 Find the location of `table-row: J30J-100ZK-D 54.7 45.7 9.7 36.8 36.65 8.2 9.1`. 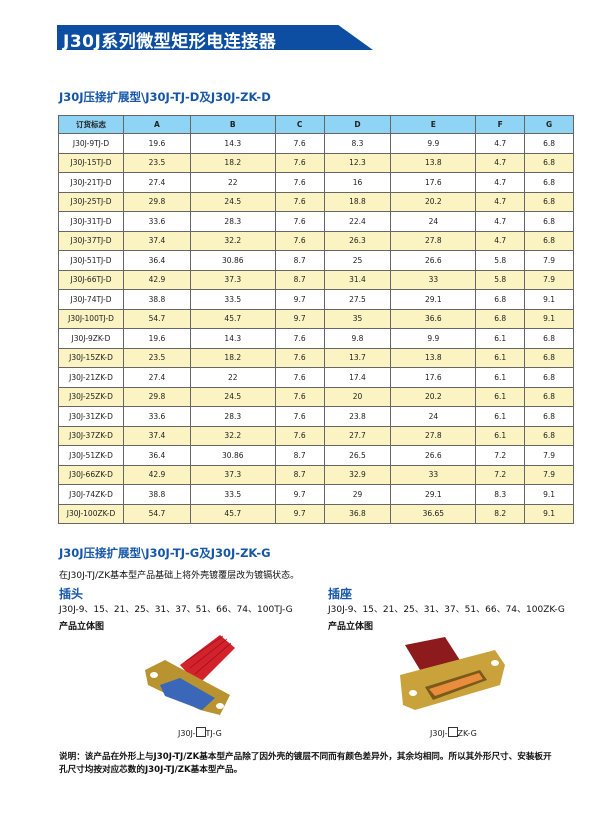

table-row: J30J-100ZK-D 54.7 45.7 9.7 36.8 36.65 8.2 9.1 is located at coordinates (316, 513).